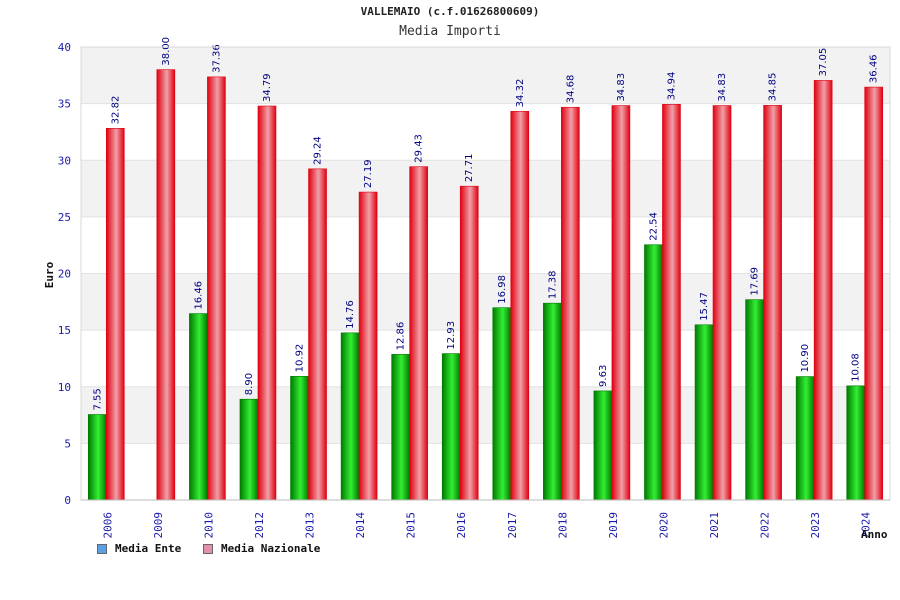  What do you see at coordinates (198, 295) in the screenshot?
I see `data-label-ente: 16.46` at bounding box center [198, 295].